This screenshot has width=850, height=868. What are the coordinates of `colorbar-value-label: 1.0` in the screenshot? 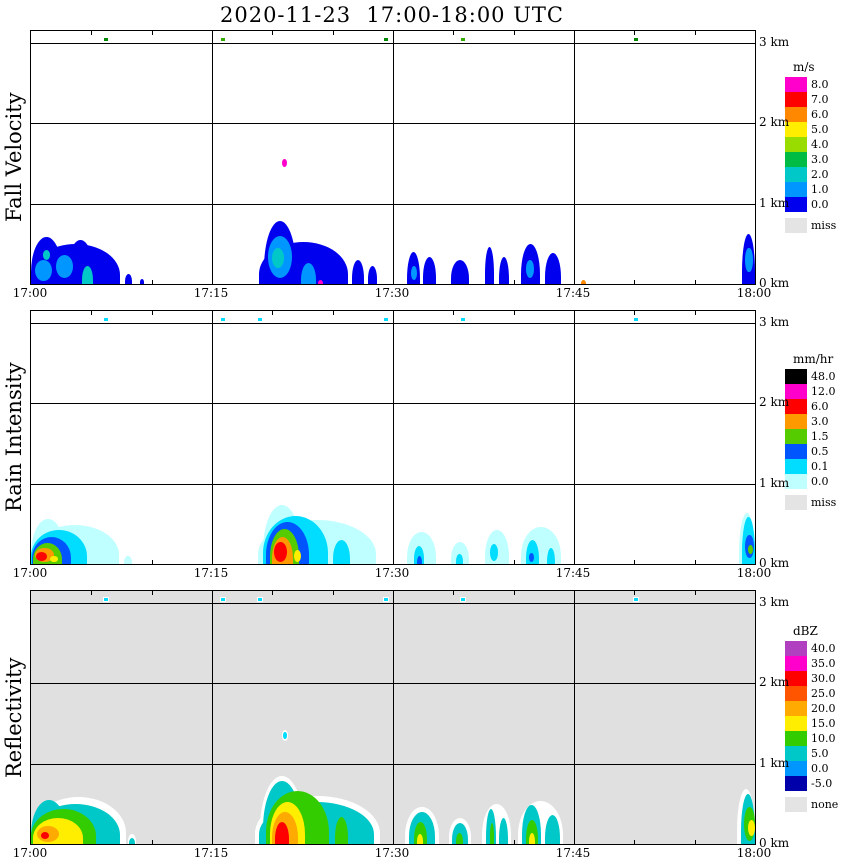 It's located at (820, 189).